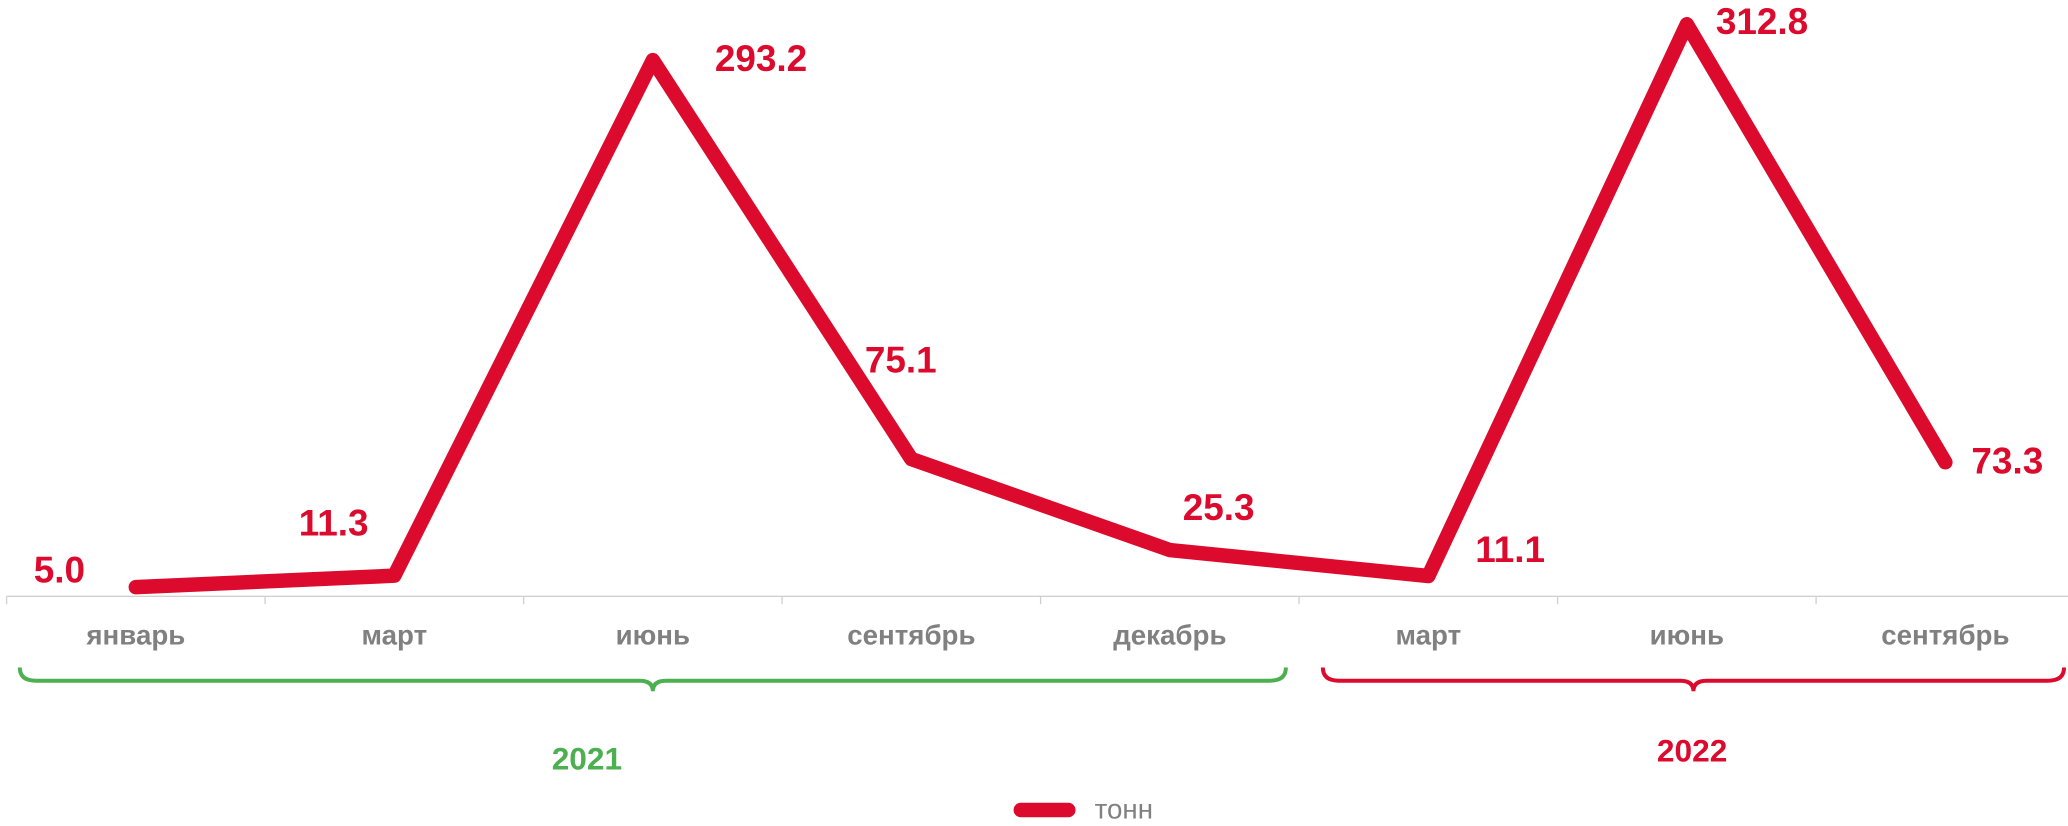 This screenshot has height=826, width=2068. Describe the element at coordinates (1169, 635) in the screenshot. I see `x-tick-label: декабрь` at that location.